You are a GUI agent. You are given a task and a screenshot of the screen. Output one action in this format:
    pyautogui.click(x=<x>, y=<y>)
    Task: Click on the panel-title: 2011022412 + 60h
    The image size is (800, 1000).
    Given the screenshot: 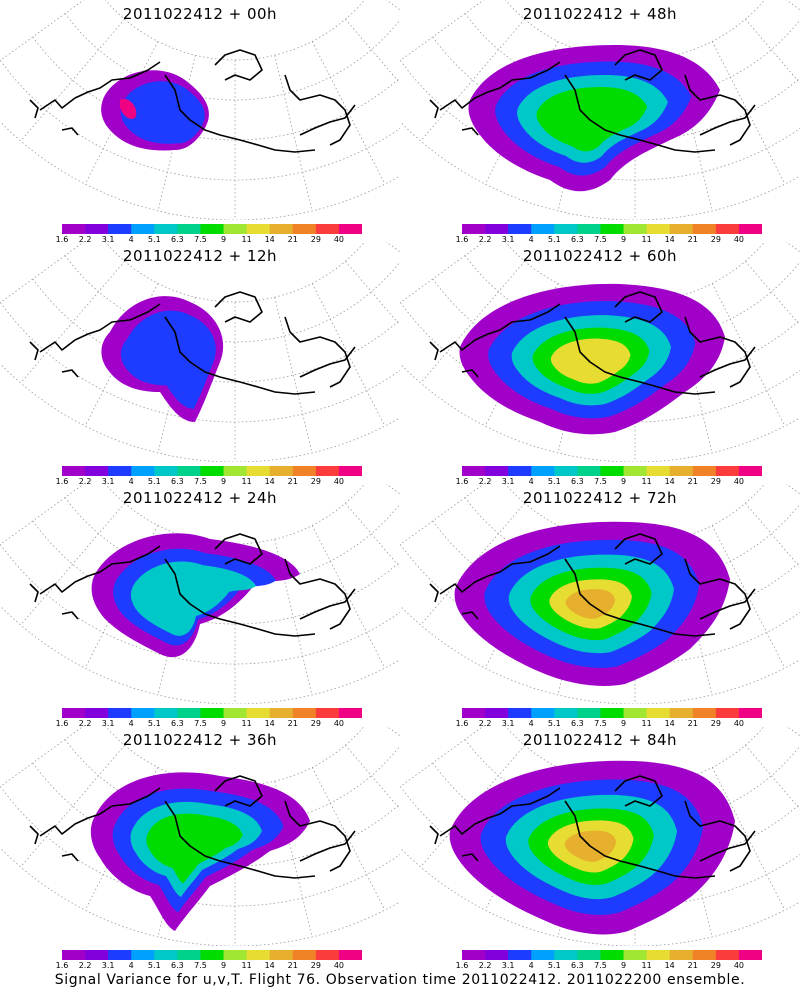 What is the action you would take?
    pyautogui.click(x=600, y=256)
    